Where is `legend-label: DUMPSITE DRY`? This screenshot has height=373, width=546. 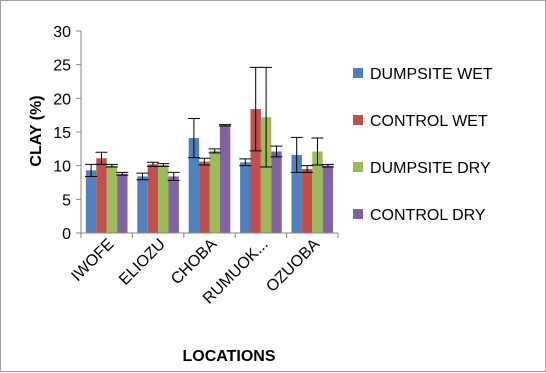
legend-label: DUMPSITE DRY is located at coordinates (430, 168).